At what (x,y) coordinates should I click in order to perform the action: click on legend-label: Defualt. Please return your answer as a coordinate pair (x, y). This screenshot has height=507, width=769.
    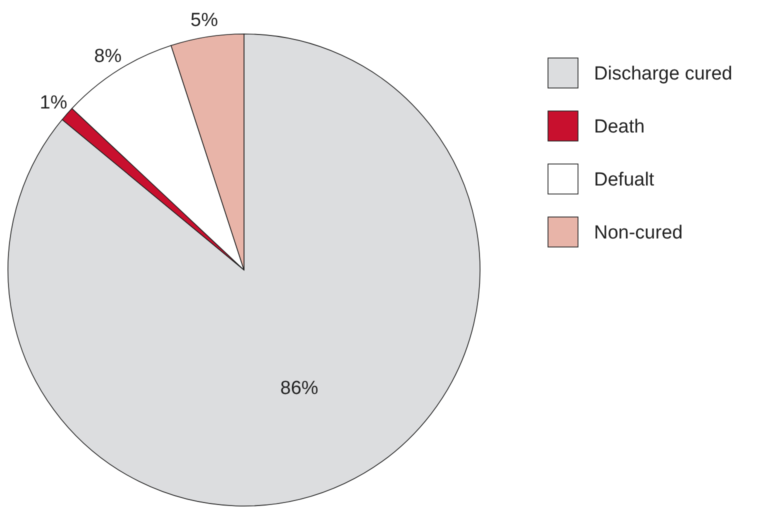
    Looking at the image, I should click on (624, 180).